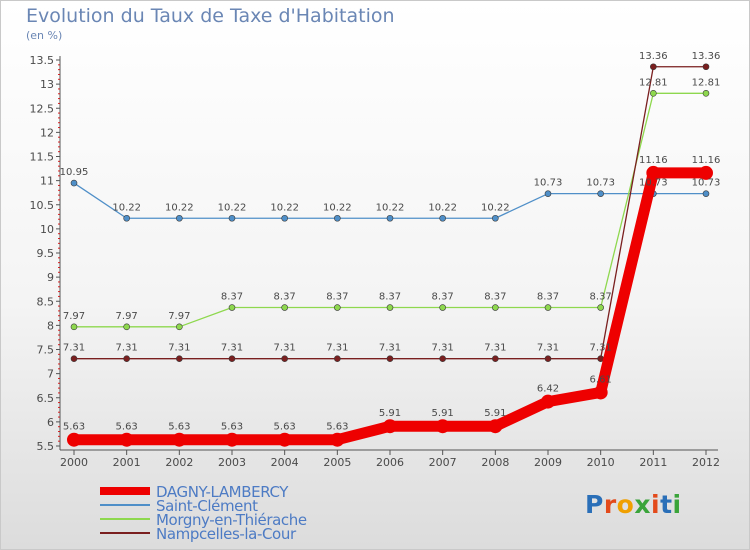 The image size is (750, 550). Describe the element at coordinates (625, 504) in the screenshot. I see `logo-letter: o` at that location.